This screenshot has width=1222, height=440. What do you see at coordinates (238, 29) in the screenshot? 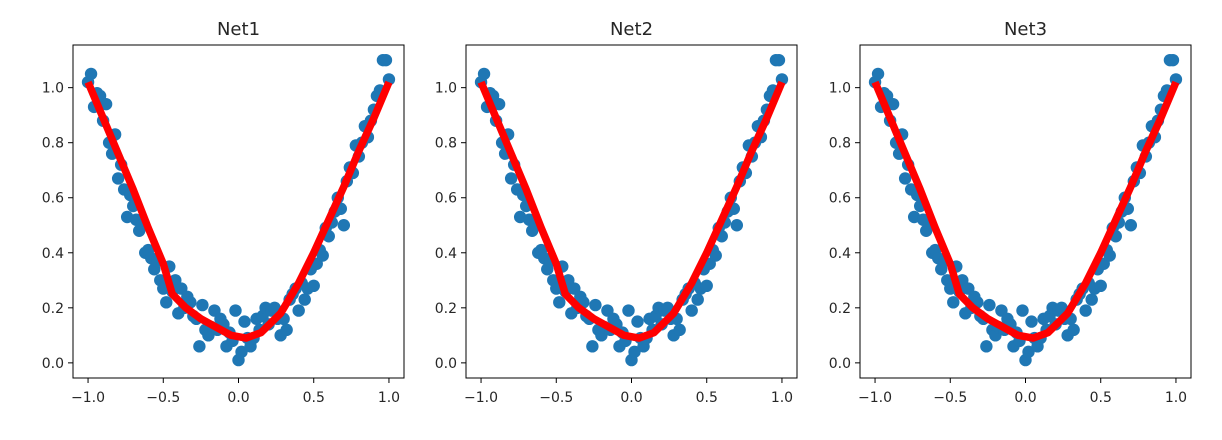
I see `chart-title: Net1` at bounding box center [238, 29].